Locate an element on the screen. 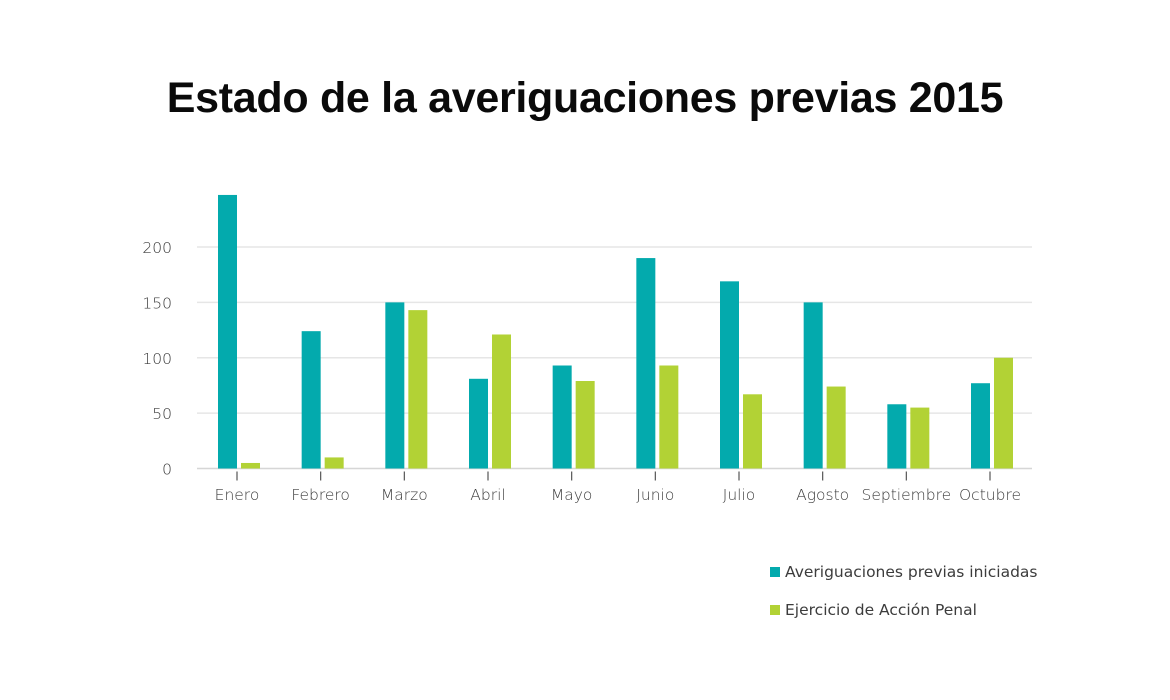 This screenshot has height=700, width=1170. y-tick-label: 0 is located at coordinates (167, 470).